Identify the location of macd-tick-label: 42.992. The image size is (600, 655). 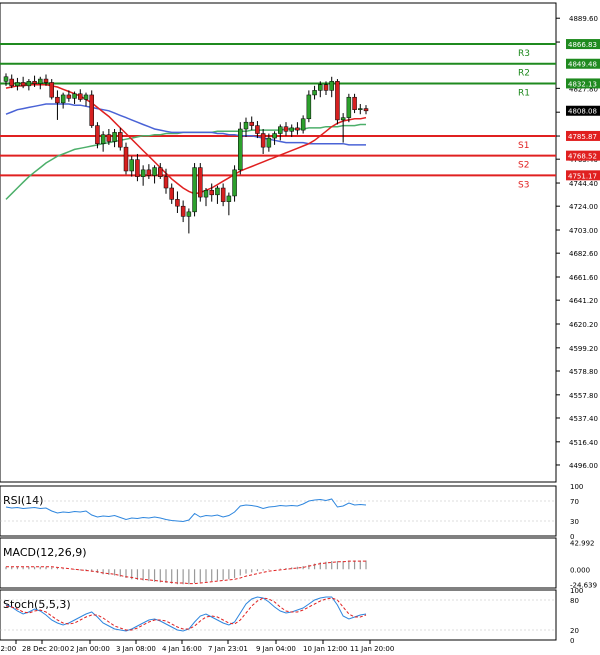
(582, 543).